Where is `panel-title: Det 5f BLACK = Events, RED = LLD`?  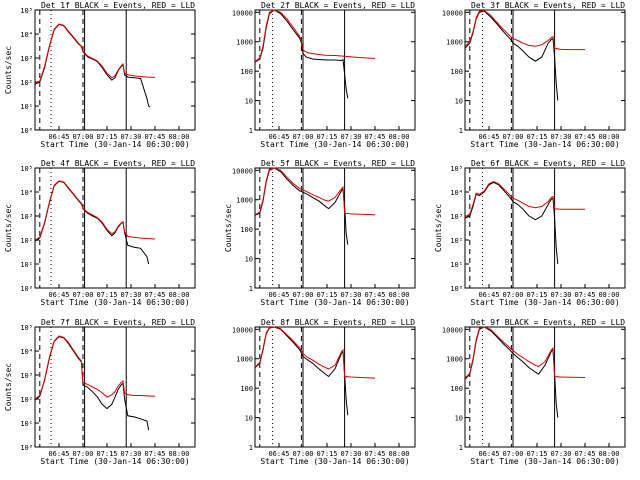 panel-title: Det 5f BLACK = Events, RED = LLD is located at coordinates (338, 163).